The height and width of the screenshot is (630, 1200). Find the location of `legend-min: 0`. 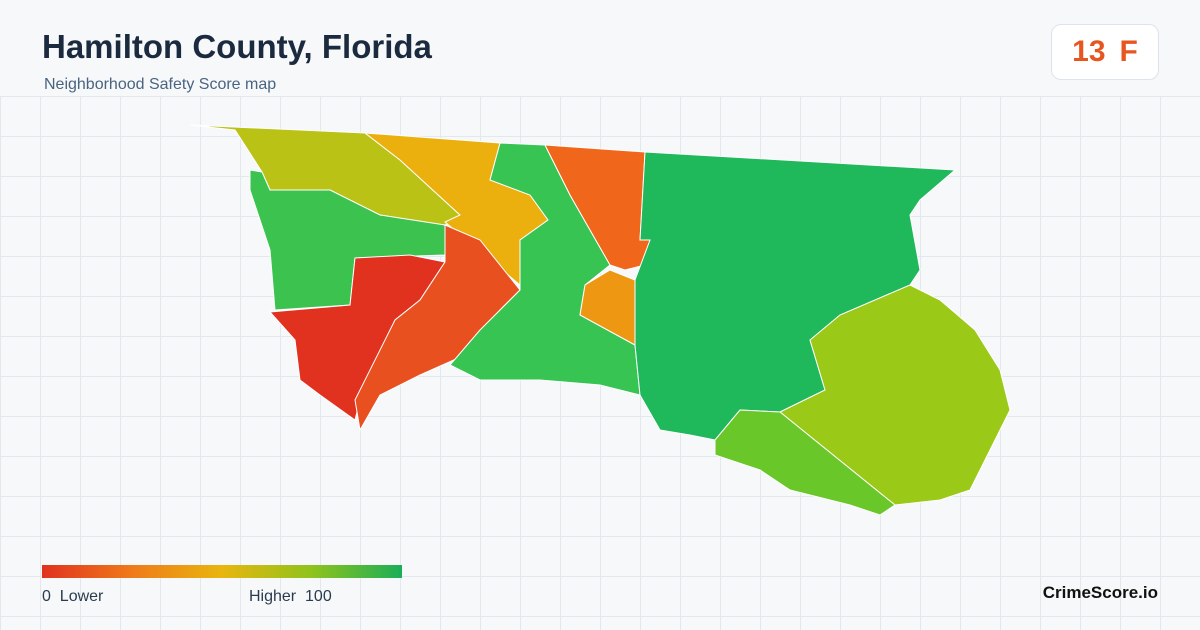

legend-min: 0 is located at coordinates (46, 596).